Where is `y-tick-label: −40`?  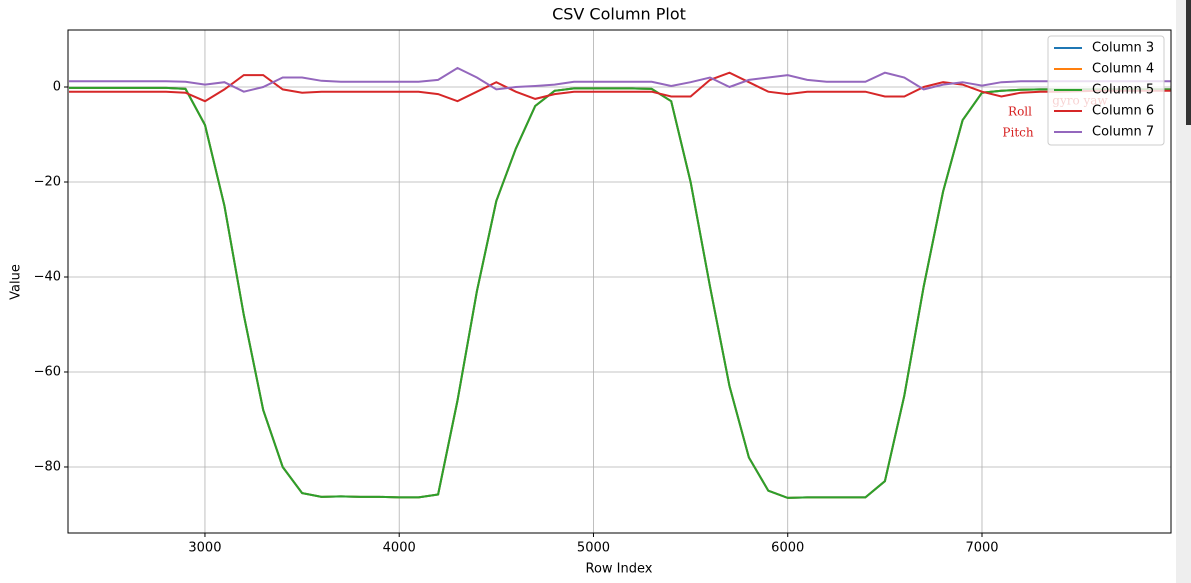 y-tick-label: −40 is located at coordinates (47, 276).